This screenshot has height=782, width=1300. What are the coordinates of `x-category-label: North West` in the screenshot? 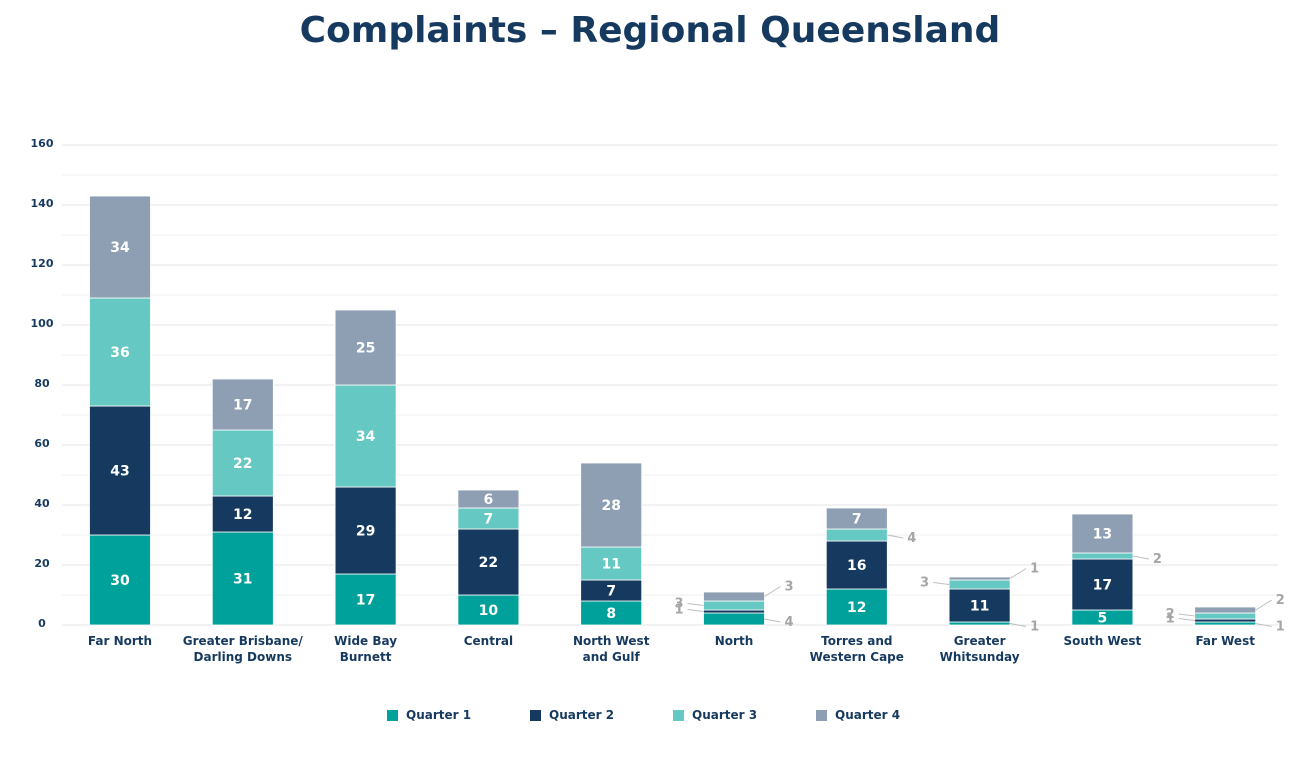 It's located at (611, 641).